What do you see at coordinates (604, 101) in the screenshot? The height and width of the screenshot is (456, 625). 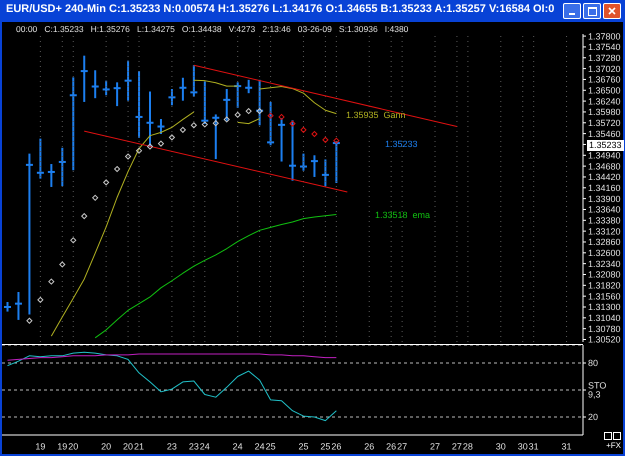 I see `y-tick-label: 1.36240` at bounding box center [604, 101].